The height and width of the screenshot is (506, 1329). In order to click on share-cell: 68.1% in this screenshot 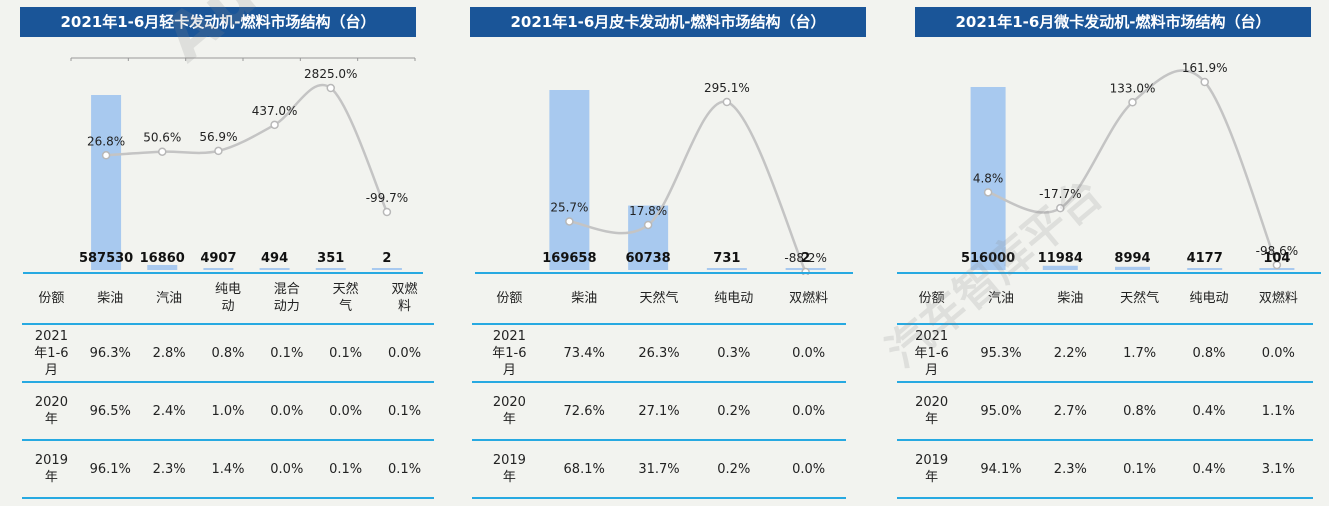, I will do `click(584, 469)`.